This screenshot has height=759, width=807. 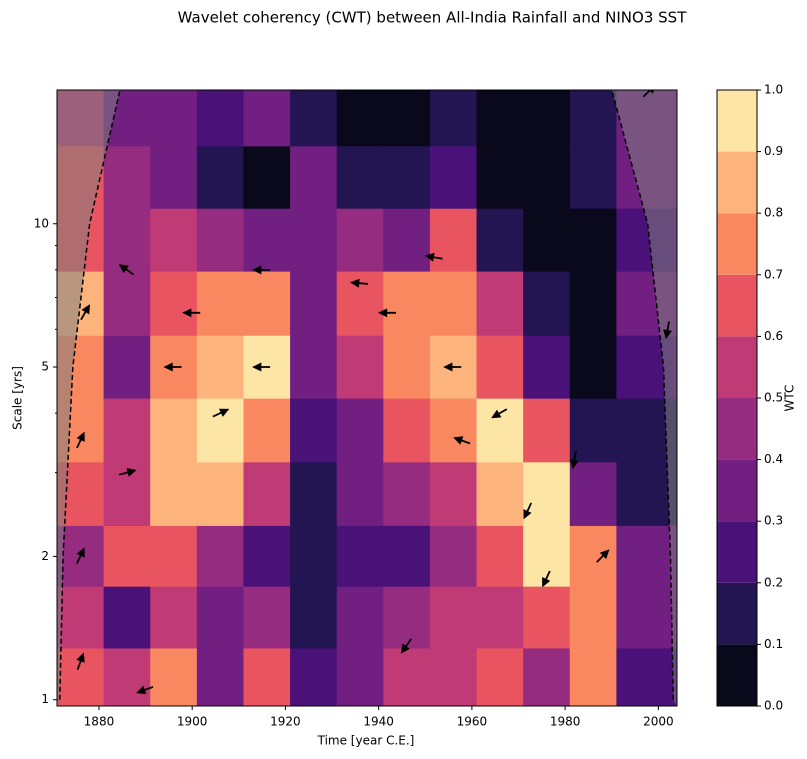 What do you see at coordinates (773, 582) in the screenshot?
I see `colorbar-tick-label: 0.2` at bounding box center [773, 582].